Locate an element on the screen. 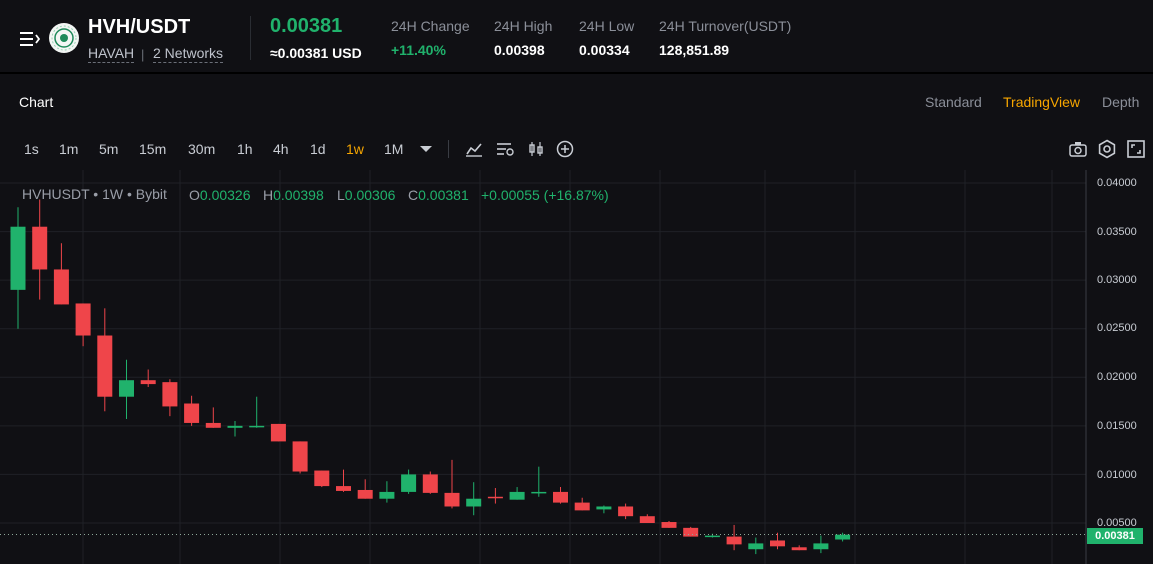  networks-link: 2 Networks is located at coordinates (188, 54).